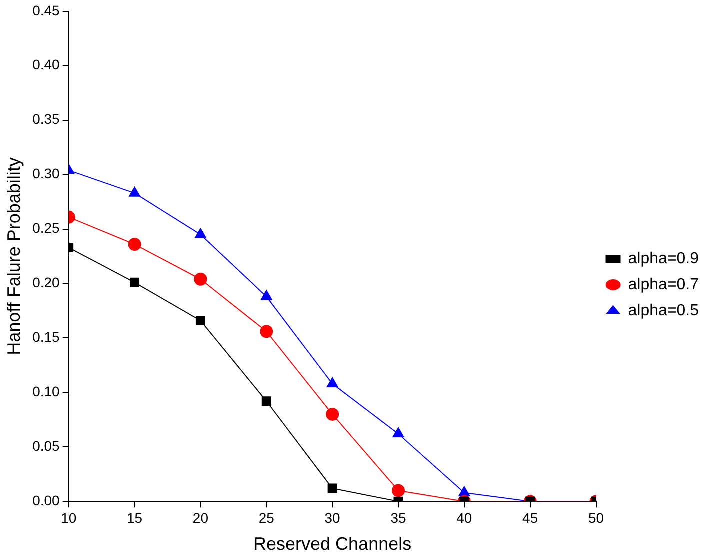  What do you see at coordinates (398, 518) in the screenshot?
I see `x-tick-label: 35` at bounding box center [398, 518].